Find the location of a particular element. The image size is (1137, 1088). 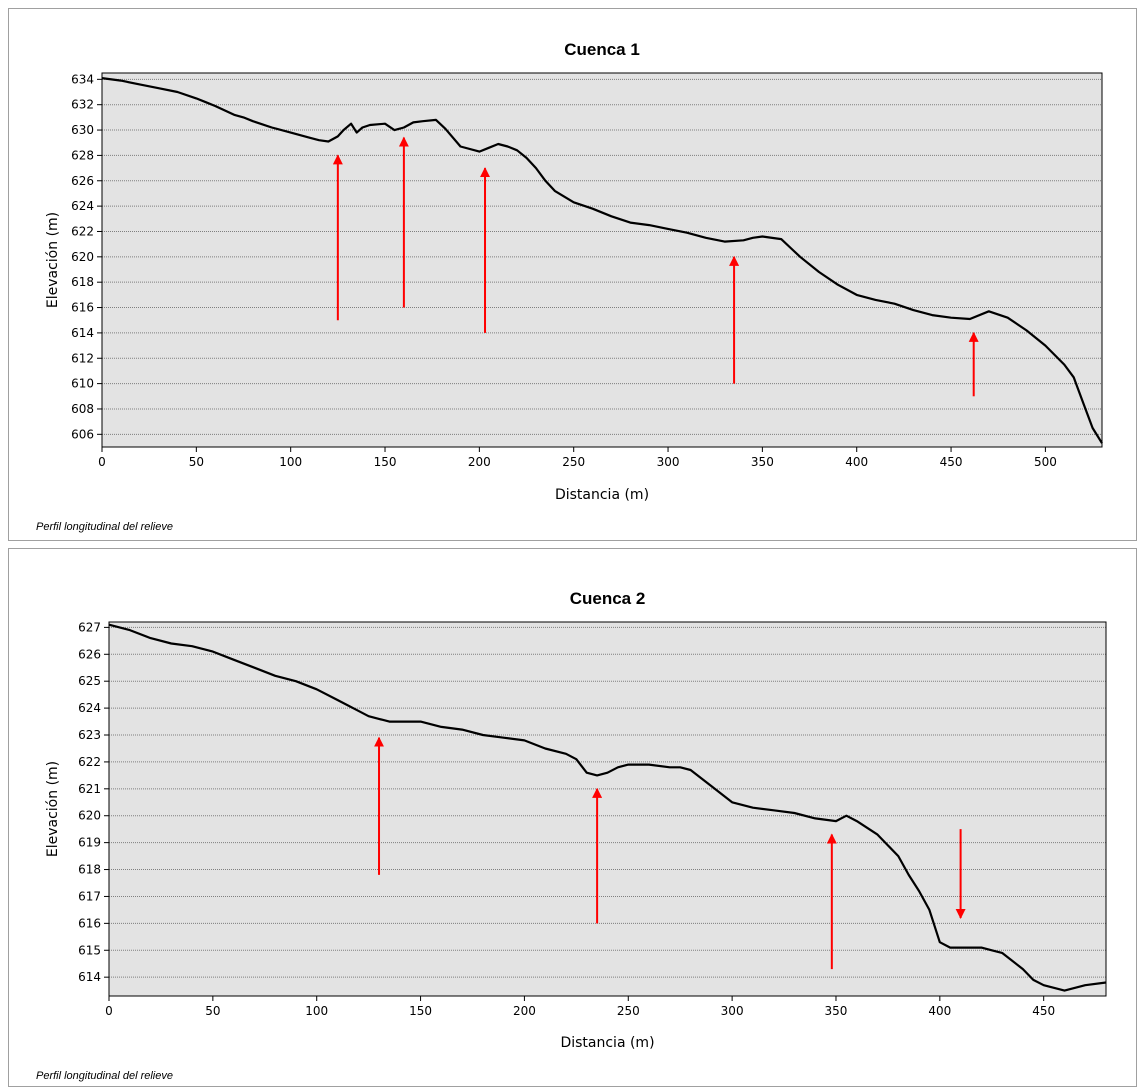

y-tick-label: 623 is located at coordinates (89, 735).